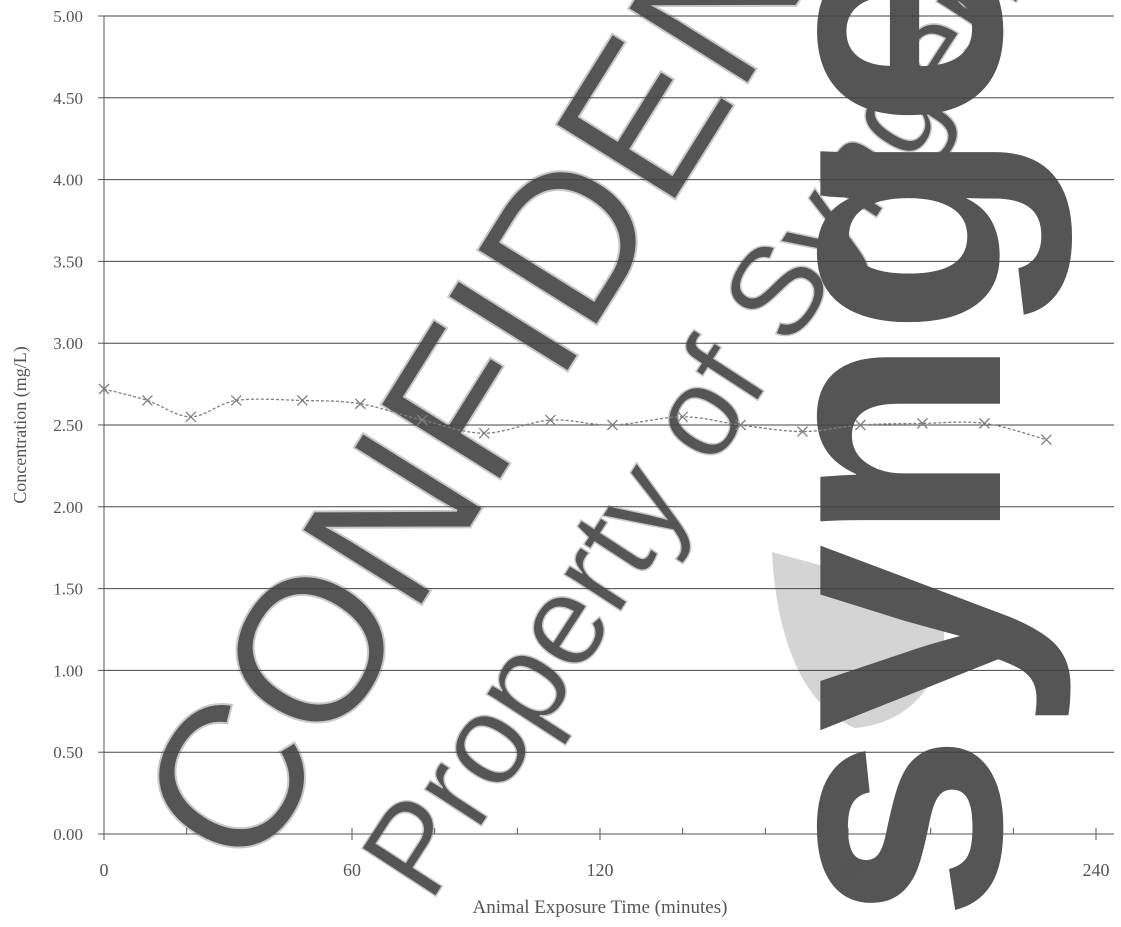 The height and width of the screenshot is (927, 1121). I want to click on x-axis-ticks: 0 60 120 180 240, so click(605, 854).